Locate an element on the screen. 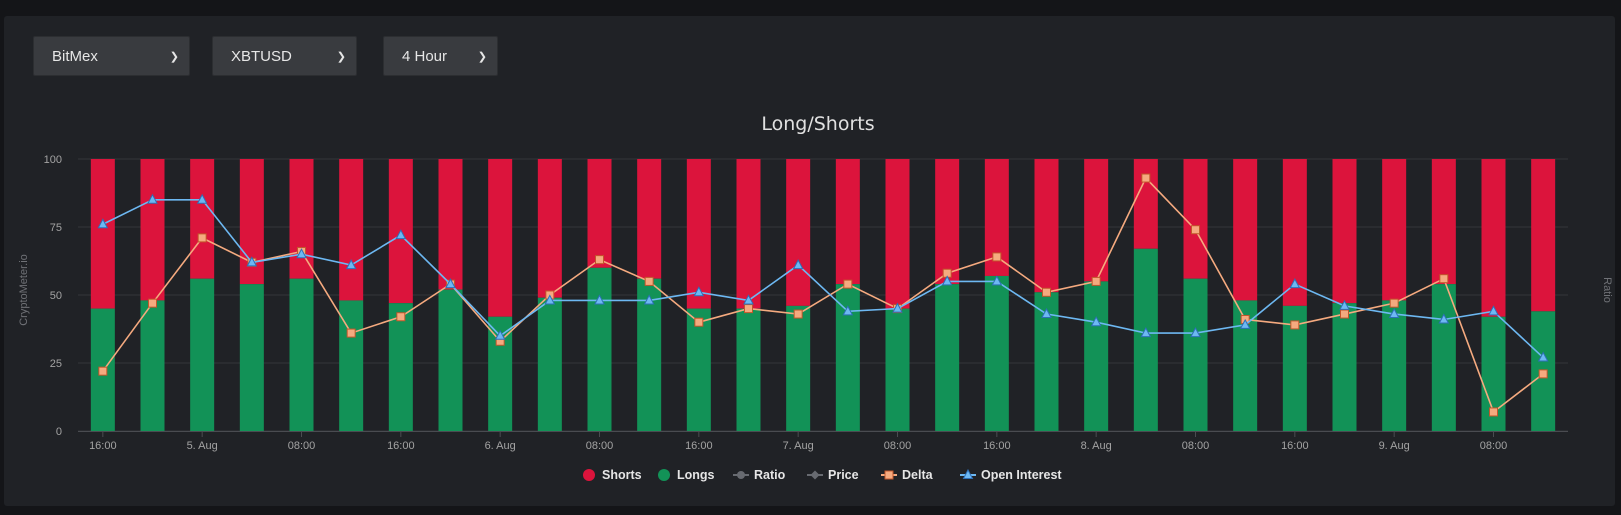 The image size is (1621, 515). y-tick-label: 50 is located at coordinates (56, 296).